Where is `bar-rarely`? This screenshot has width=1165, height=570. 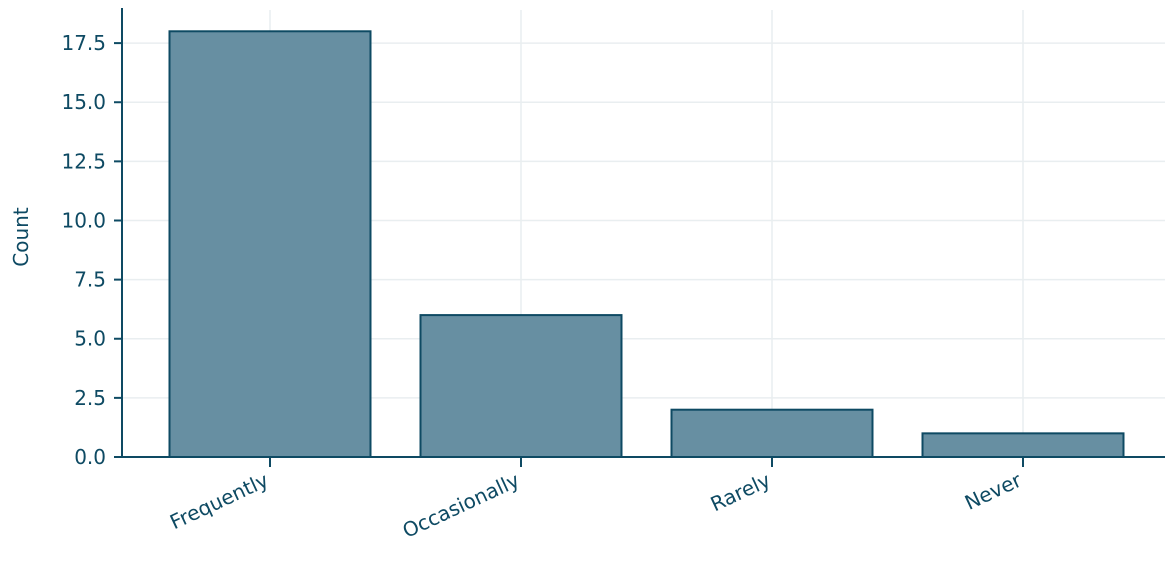 bar-rarely is located at coordinates (772, 433).